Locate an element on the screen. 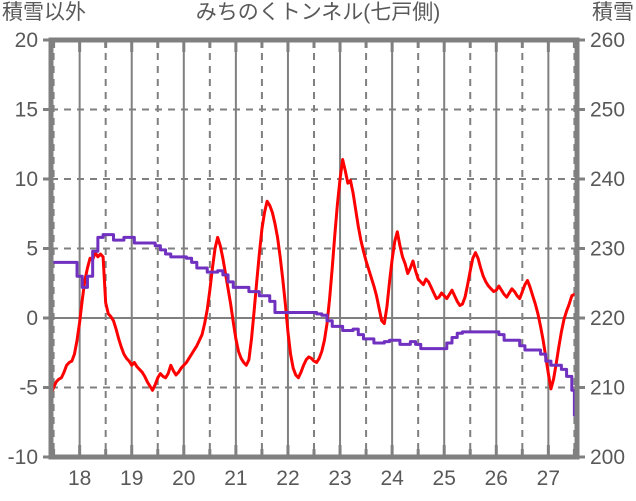 This screenshot has width=636, height=501. y-axis-left-tick-label: 10 is located at coordinates (26, 179).